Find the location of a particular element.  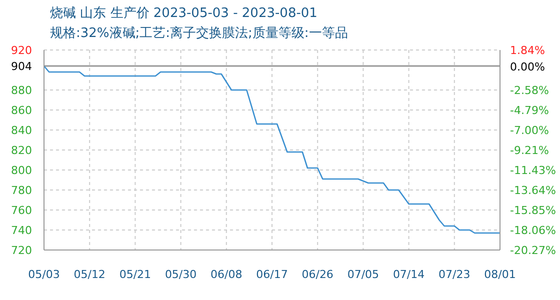

y-tick-label: 820 is located at coordinates (21, 150).